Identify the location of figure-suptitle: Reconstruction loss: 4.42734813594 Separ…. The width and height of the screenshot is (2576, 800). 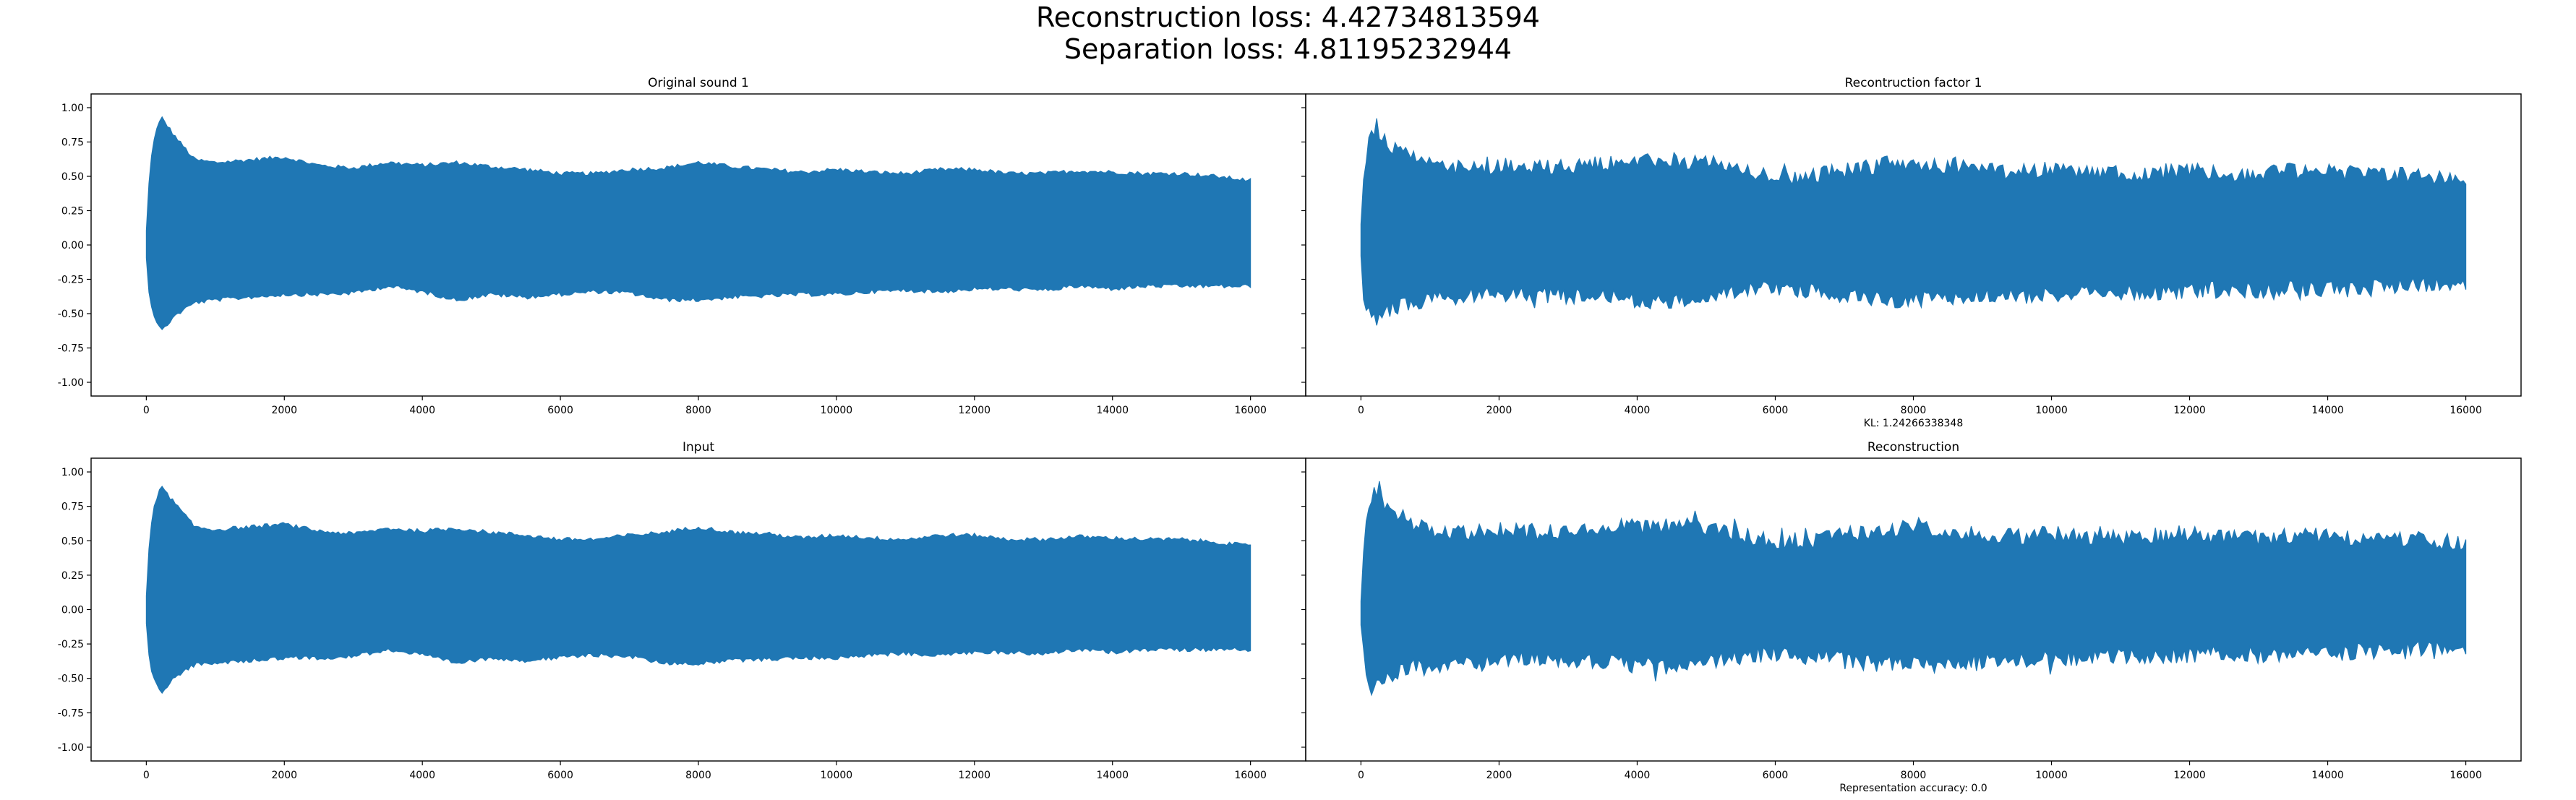
(1288, 33).